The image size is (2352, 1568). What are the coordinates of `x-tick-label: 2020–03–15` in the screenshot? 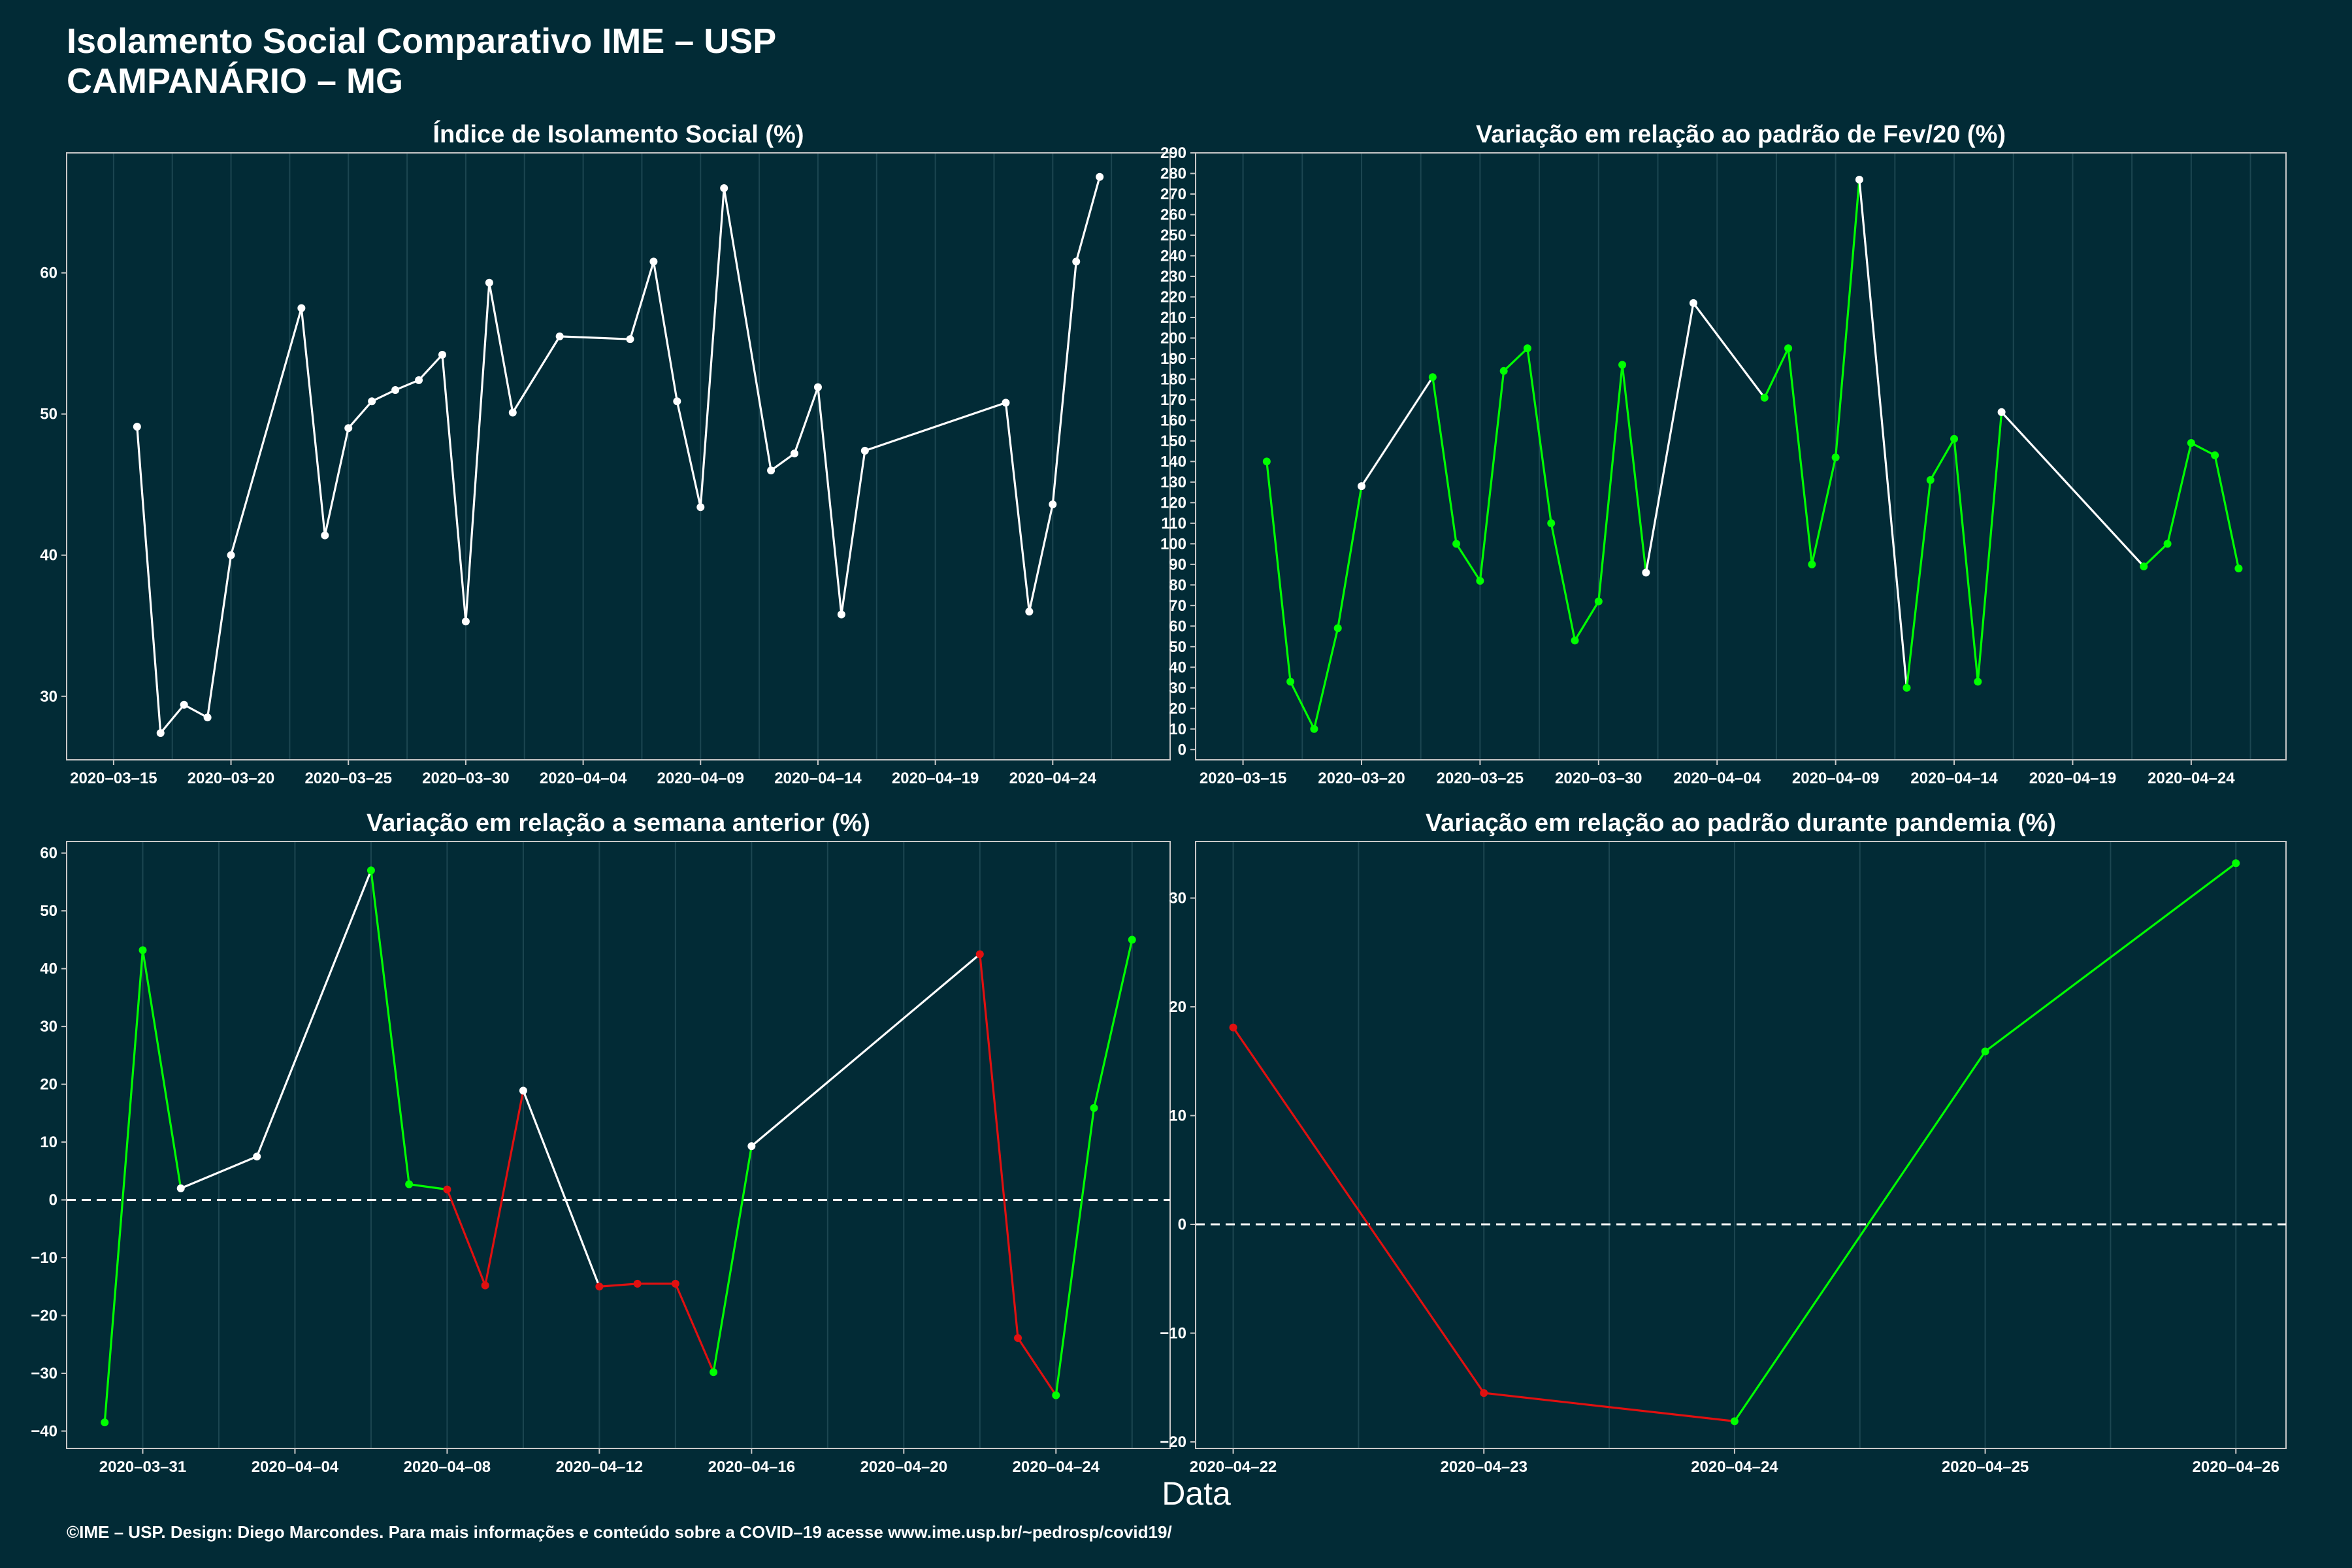 It's located at (113, 778).